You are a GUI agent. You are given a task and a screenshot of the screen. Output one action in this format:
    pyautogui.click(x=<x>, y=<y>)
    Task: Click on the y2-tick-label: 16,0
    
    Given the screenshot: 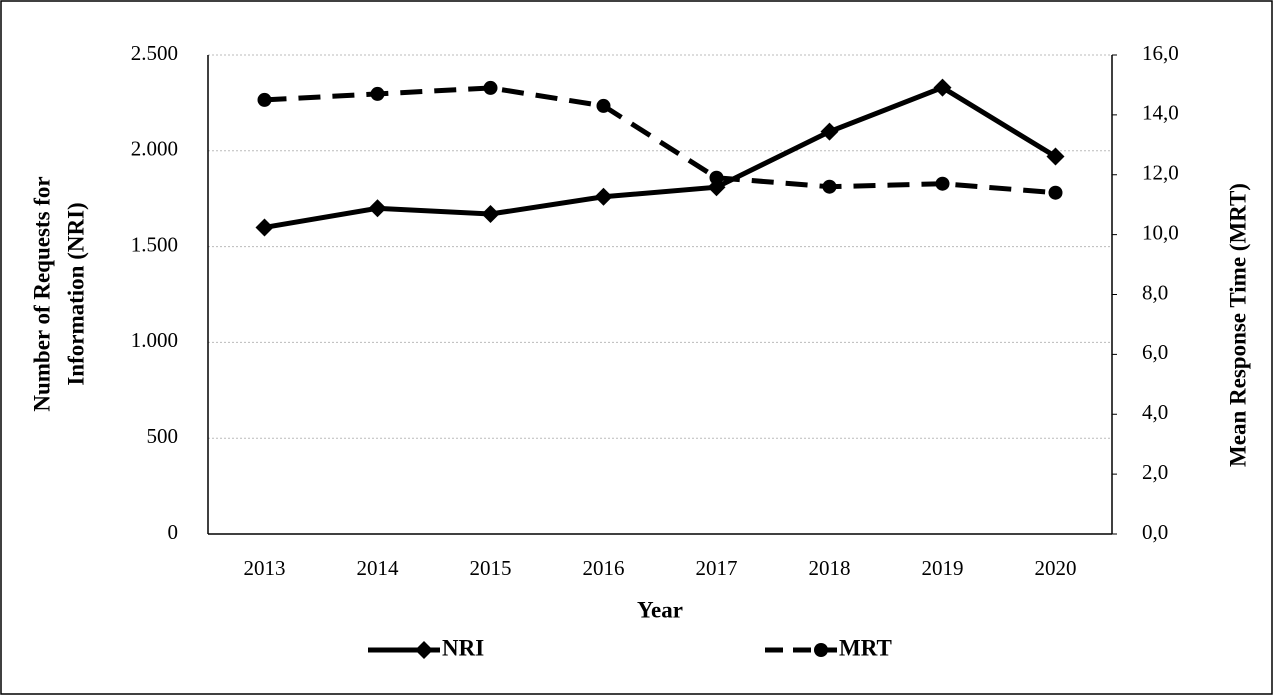 What is the action you would take?
    pyautogui.click(x=1160, y=53)
    